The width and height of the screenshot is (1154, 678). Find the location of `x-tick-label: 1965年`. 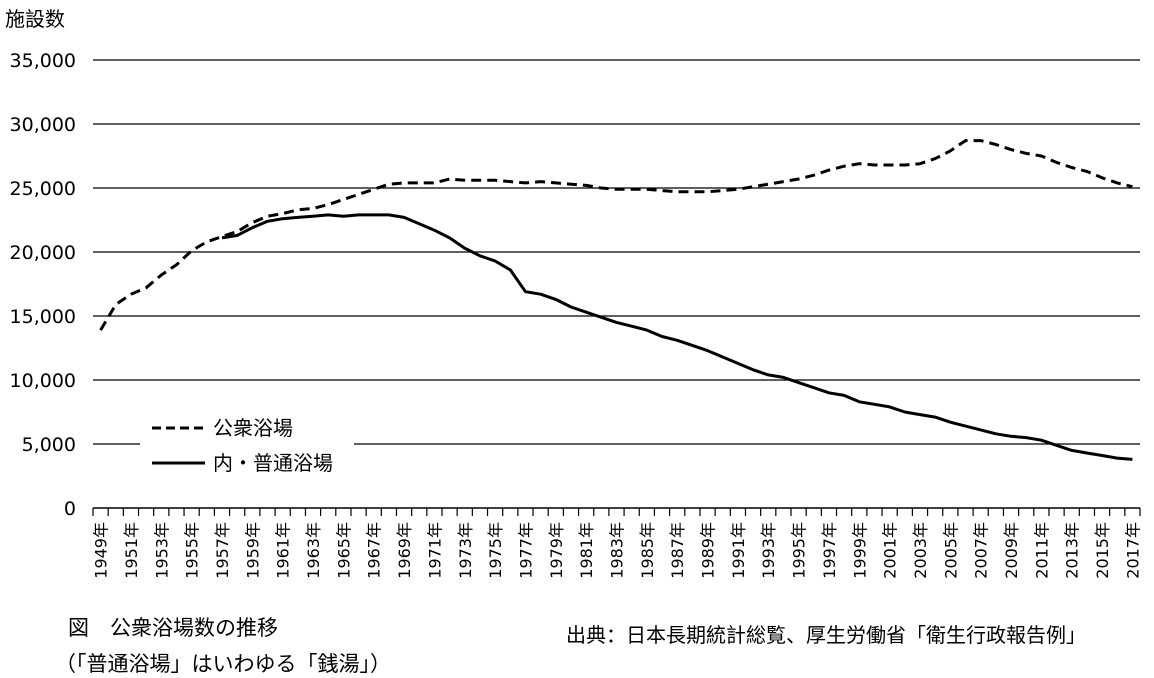

x-tick-label: 1965年 is located at coordinates (343, 550).